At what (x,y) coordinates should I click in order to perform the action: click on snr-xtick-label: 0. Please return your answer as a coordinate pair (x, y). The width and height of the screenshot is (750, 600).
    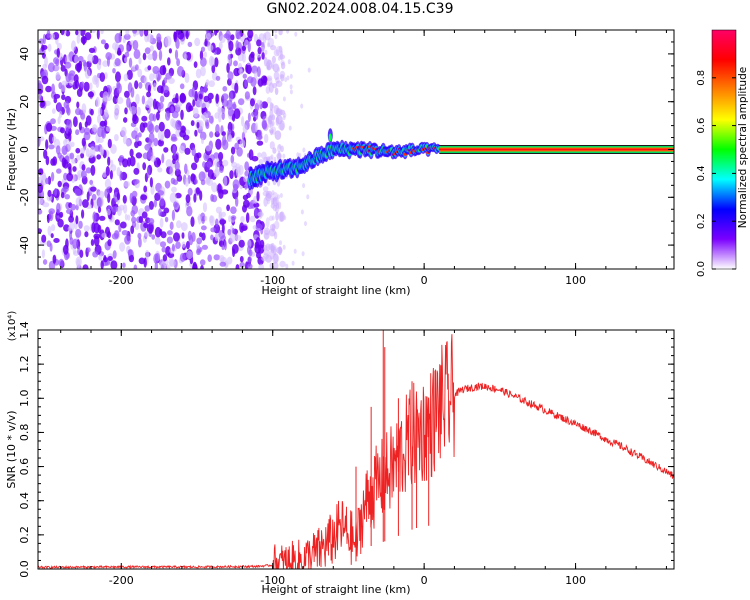
    Looking at the image, I should click on (424, 580).